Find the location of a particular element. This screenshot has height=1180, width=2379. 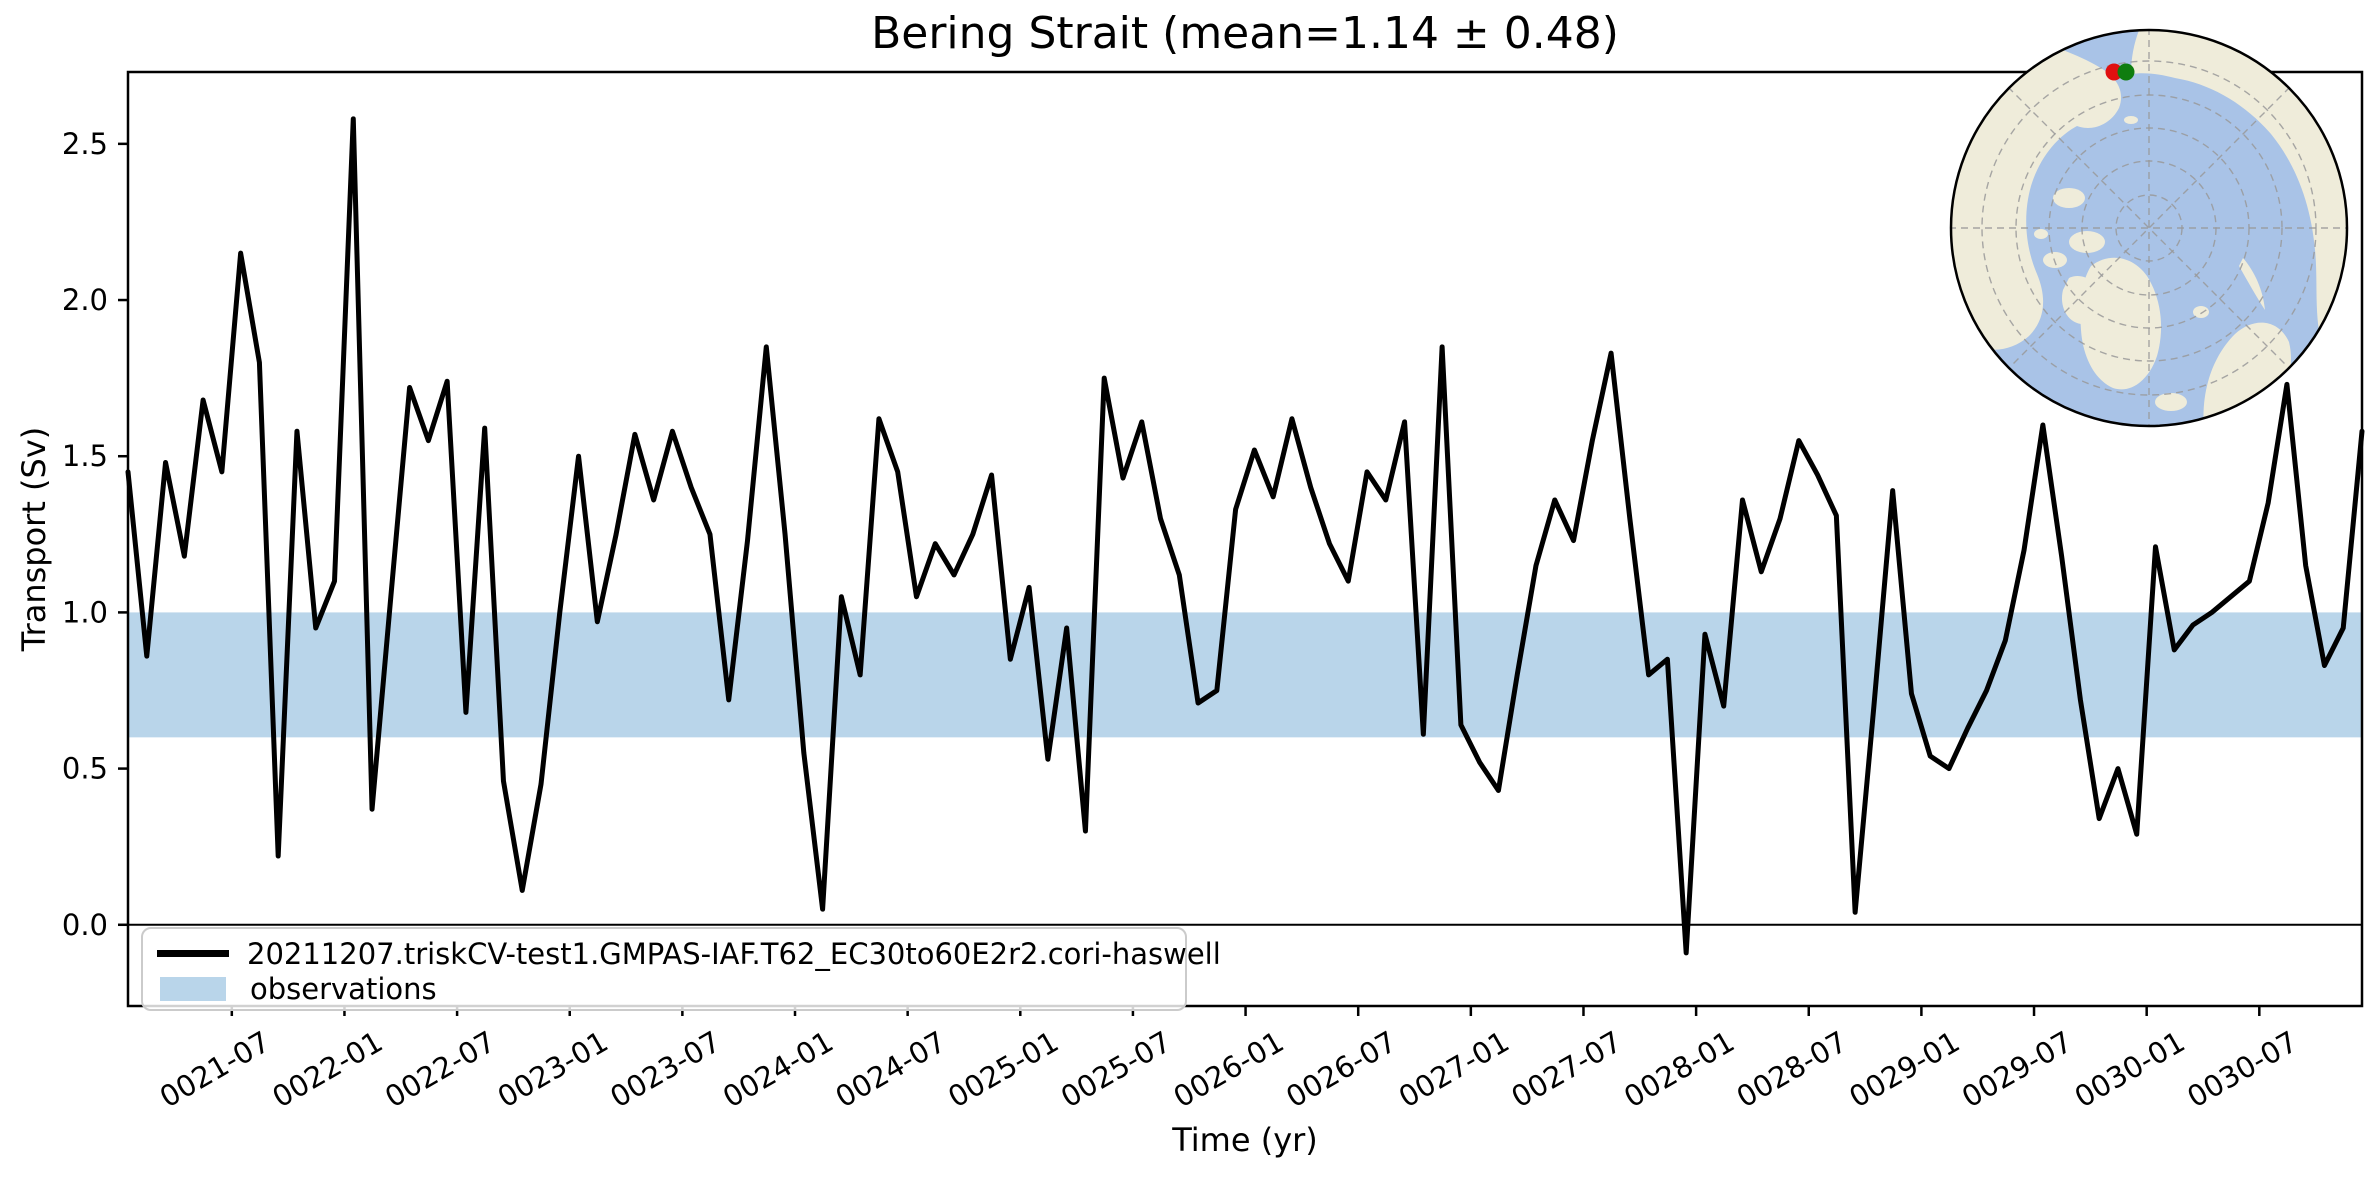

x-tick-label: 0027-07 is located at coordinates (1567, 1069).